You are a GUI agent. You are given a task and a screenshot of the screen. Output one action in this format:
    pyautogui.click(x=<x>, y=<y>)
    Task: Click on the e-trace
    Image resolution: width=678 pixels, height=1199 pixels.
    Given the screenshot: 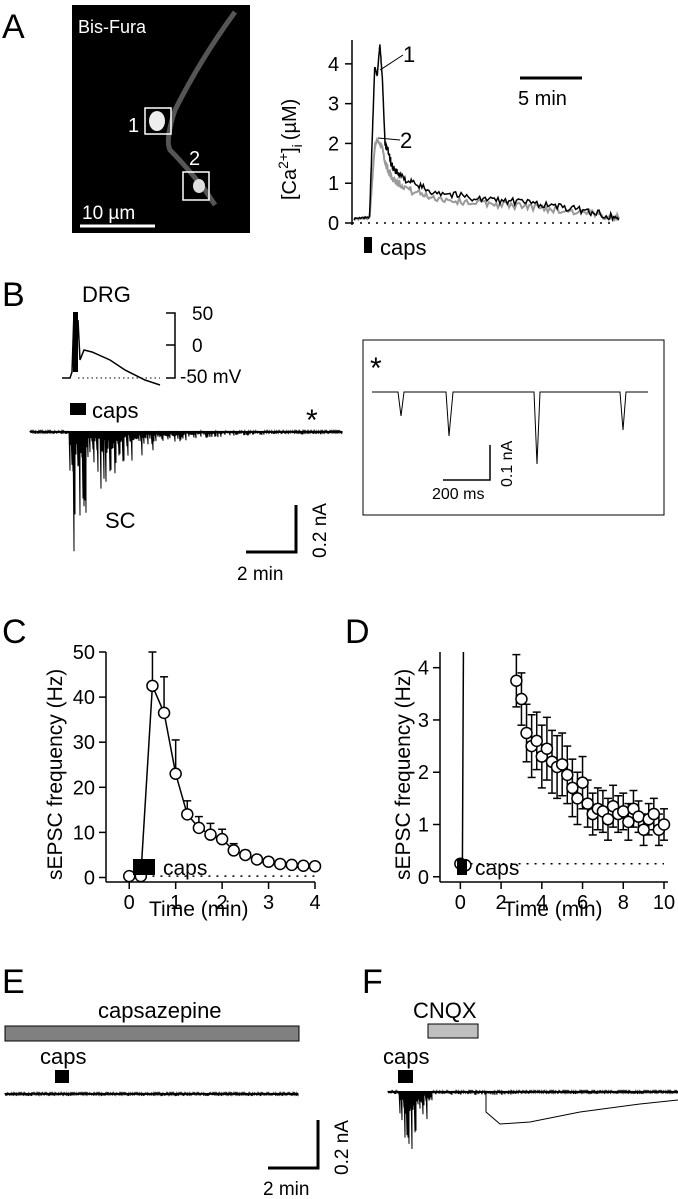 What is the action you would take?
    pyautogui.click(x=151, y=1094)
    